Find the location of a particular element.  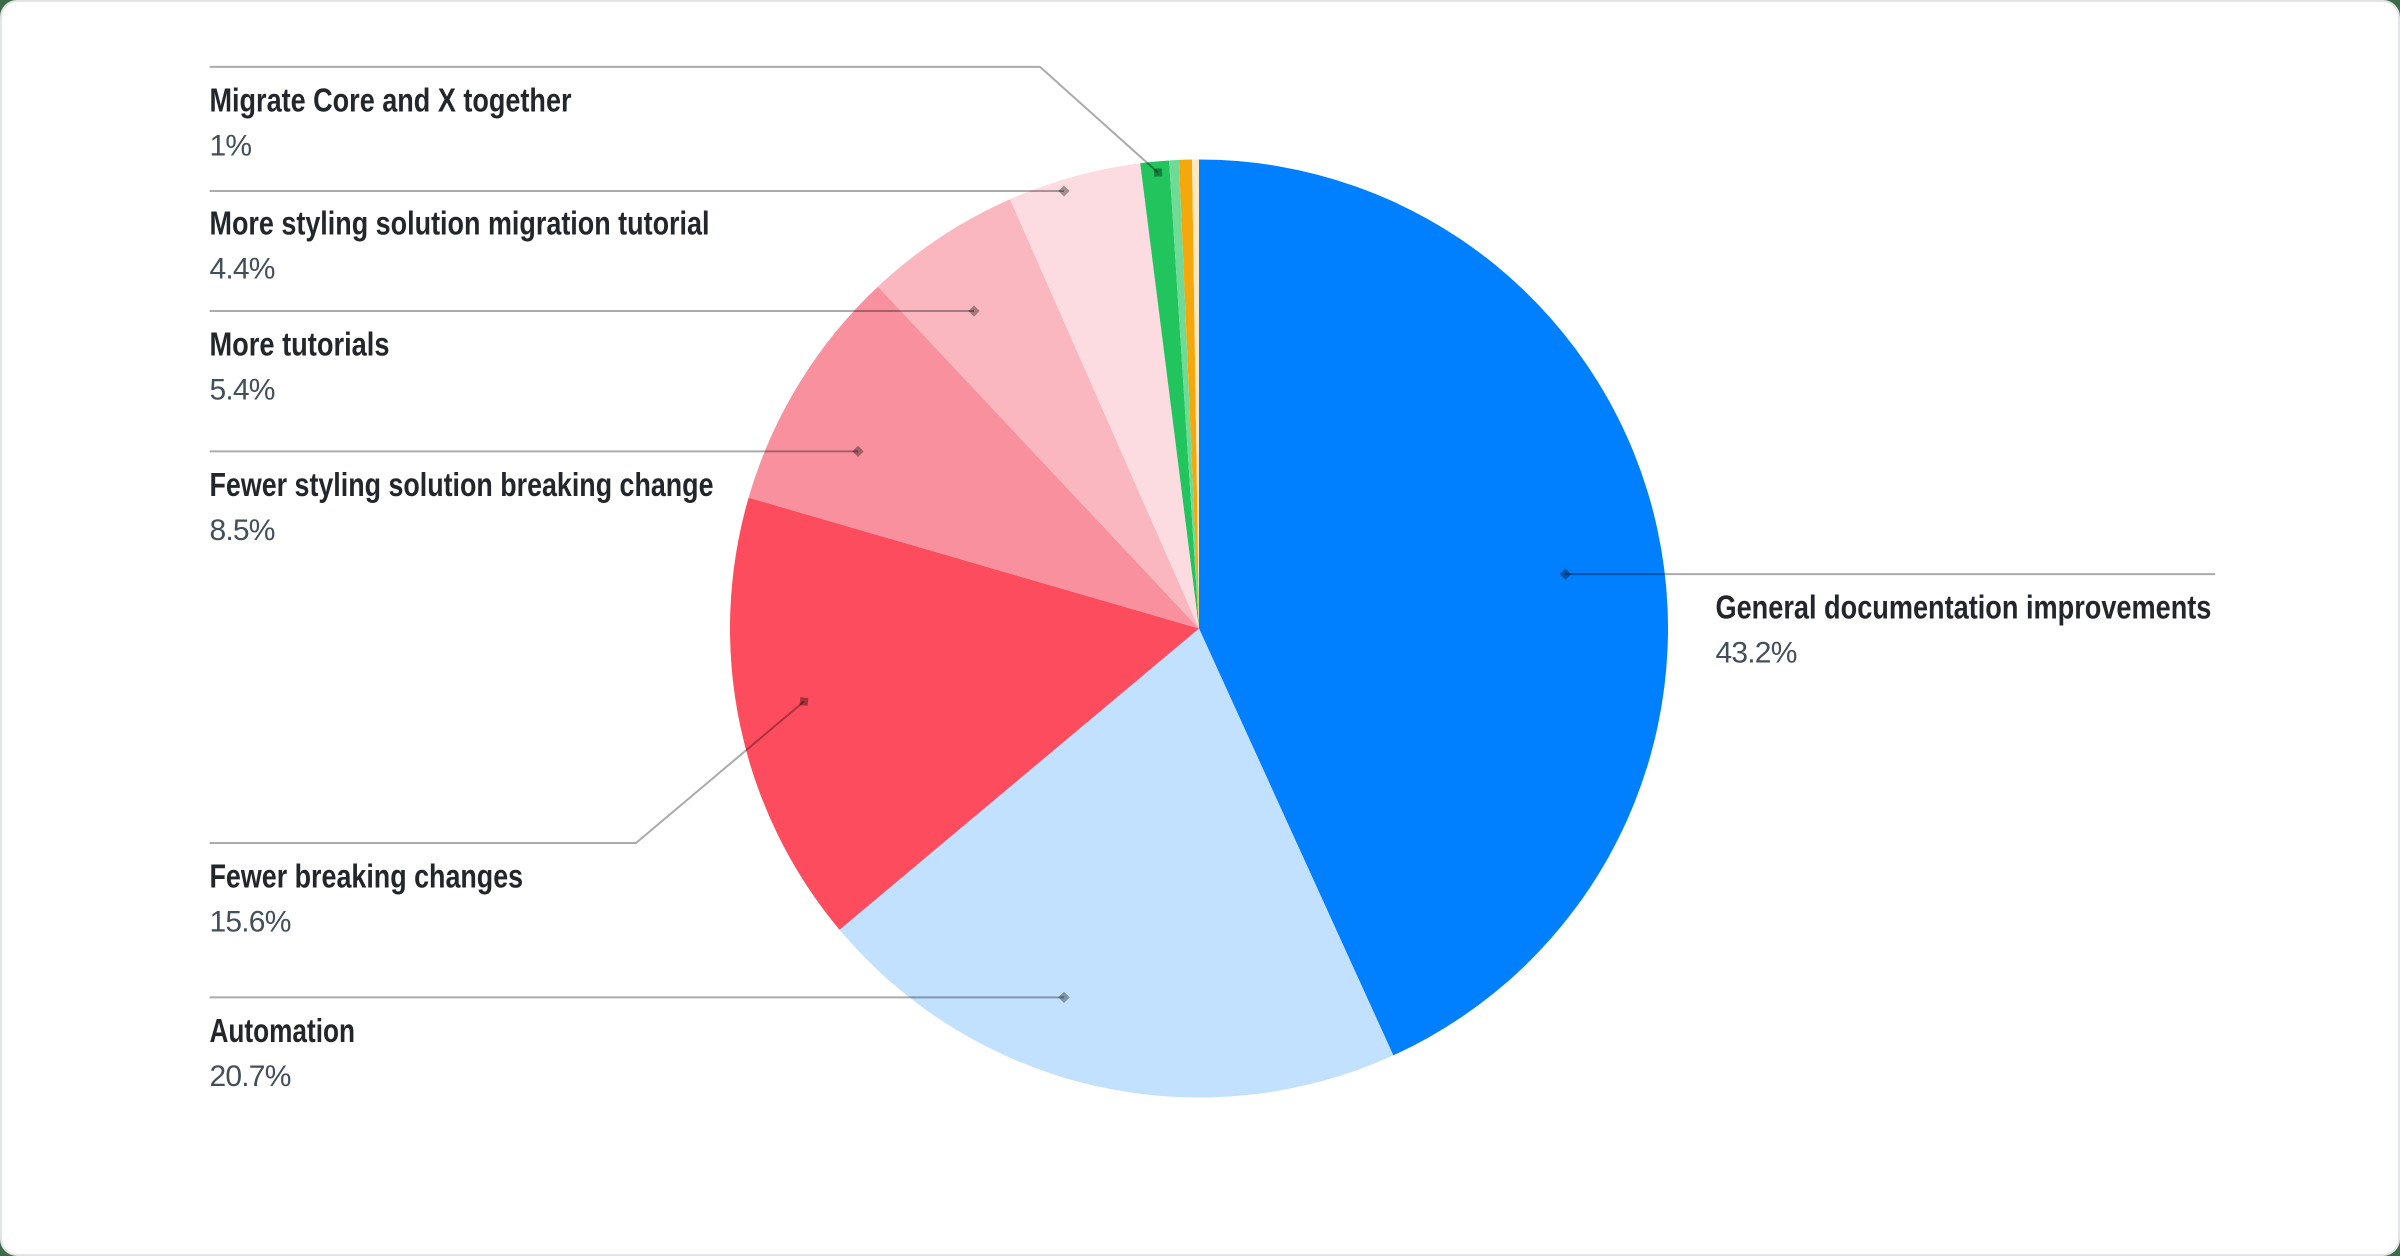

svg-text: 1% is located at coordinates (231, 146).